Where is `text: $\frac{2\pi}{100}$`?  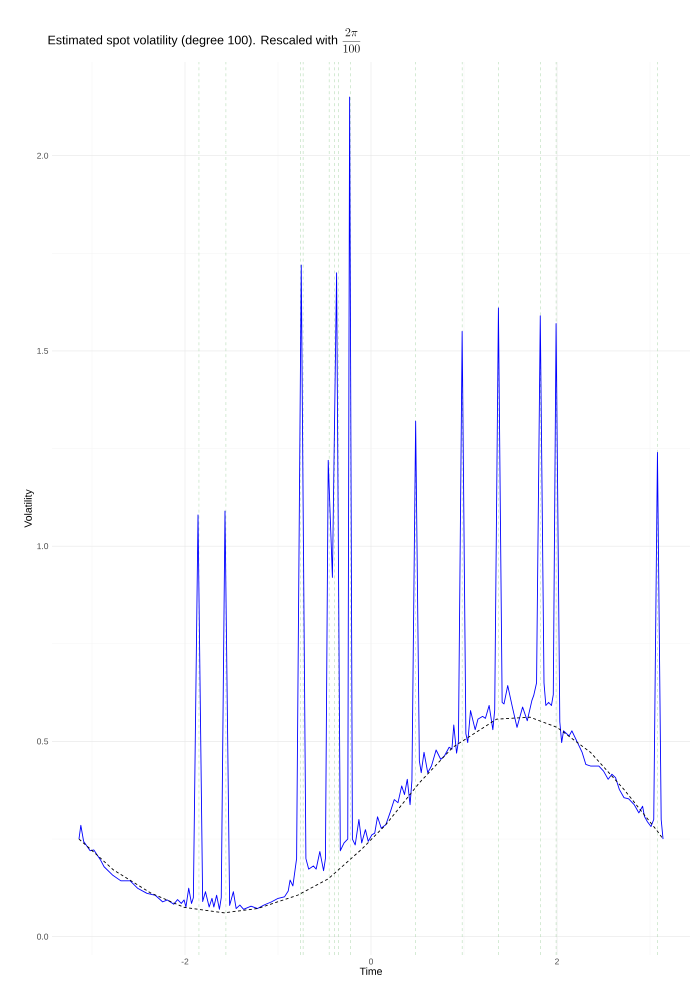
text: $\frac{2\pi}{100}$ is located at coordinates (351, 40).